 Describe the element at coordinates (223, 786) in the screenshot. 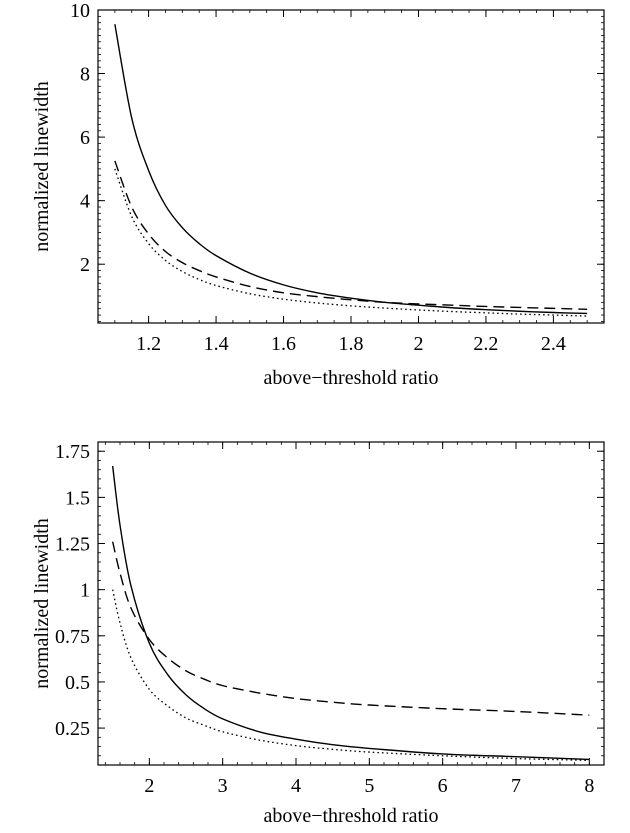

I see `x-tick-label: 3` at that location.